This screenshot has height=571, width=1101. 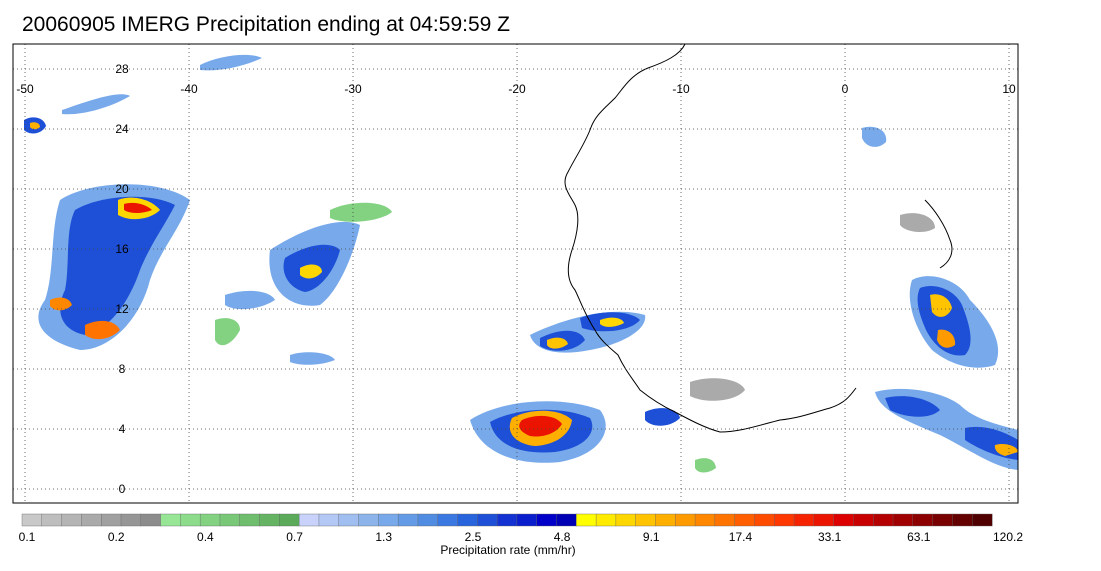 I want to click on colorbar-tick-label: 0.7, so click(x=294, y=537).